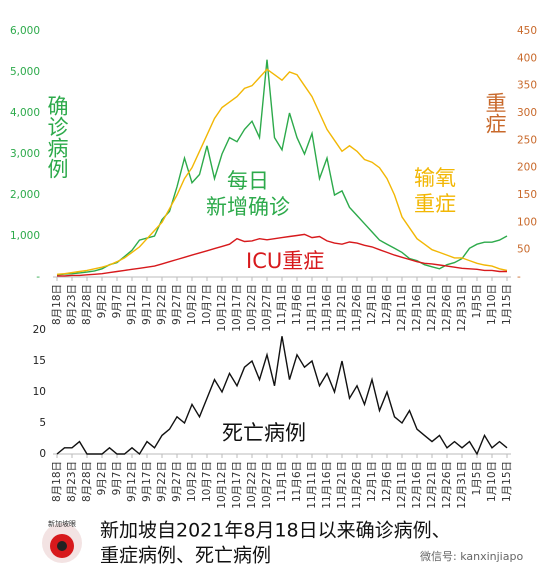  Describe the element at coordinates (527, 168) in the screenshot. I see `y-tick-label: 200` at that location.